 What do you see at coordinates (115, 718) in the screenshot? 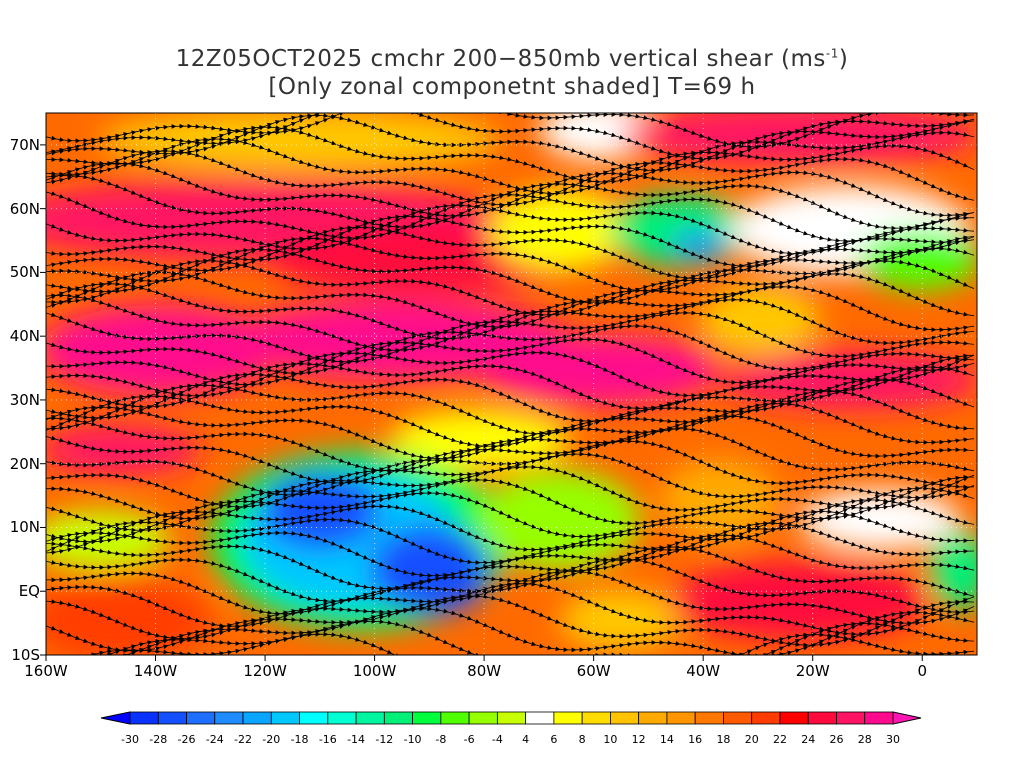
I see `colorbar-under-arrow` at bounding box center [115, 718].